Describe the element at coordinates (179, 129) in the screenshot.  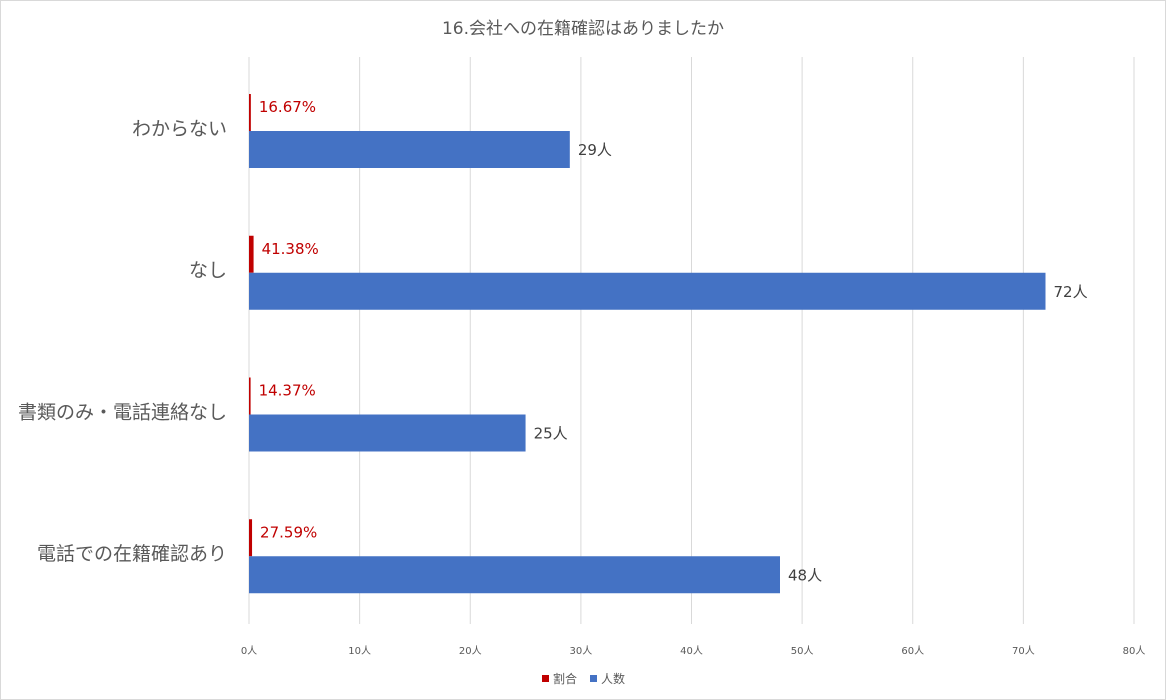
I see `category-label-0: わからない` at that location.